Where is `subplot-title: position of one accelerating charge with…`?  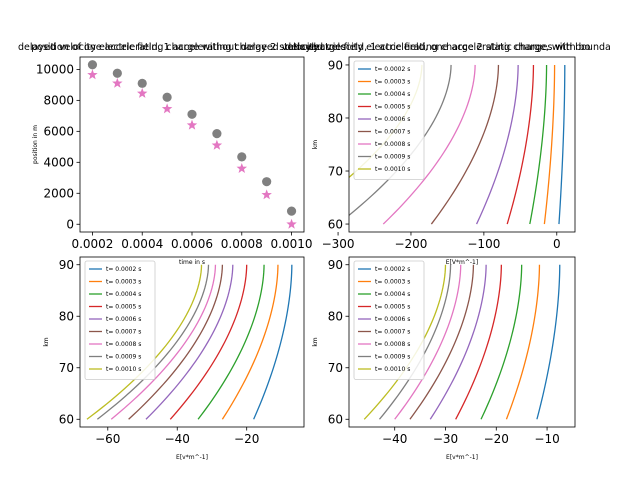
subplot-title: position of one accelerating charge with… is located at coordinates (175, 47).